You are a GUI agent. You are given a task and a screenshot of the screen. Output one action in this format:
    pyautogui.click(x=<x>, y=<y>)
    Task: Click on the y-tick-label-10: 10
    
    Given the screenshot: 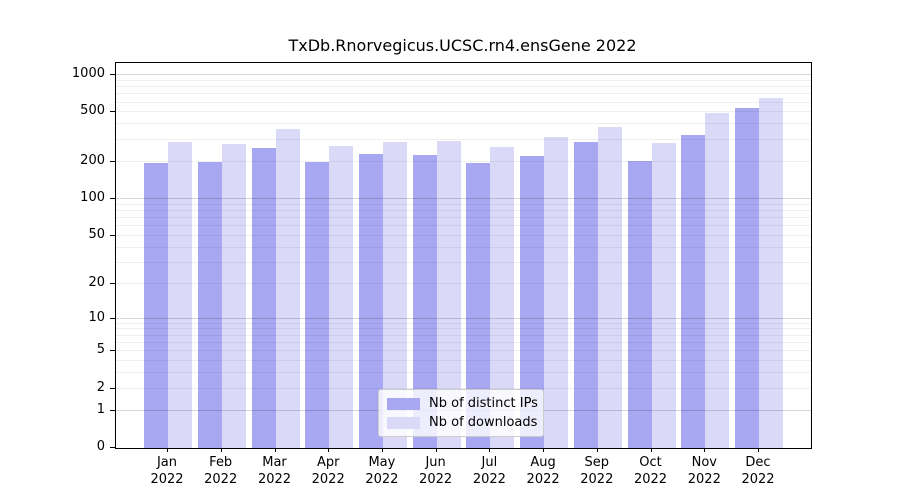 What is the action you would take?
    pyautogui.click(x=96, y=317)
    